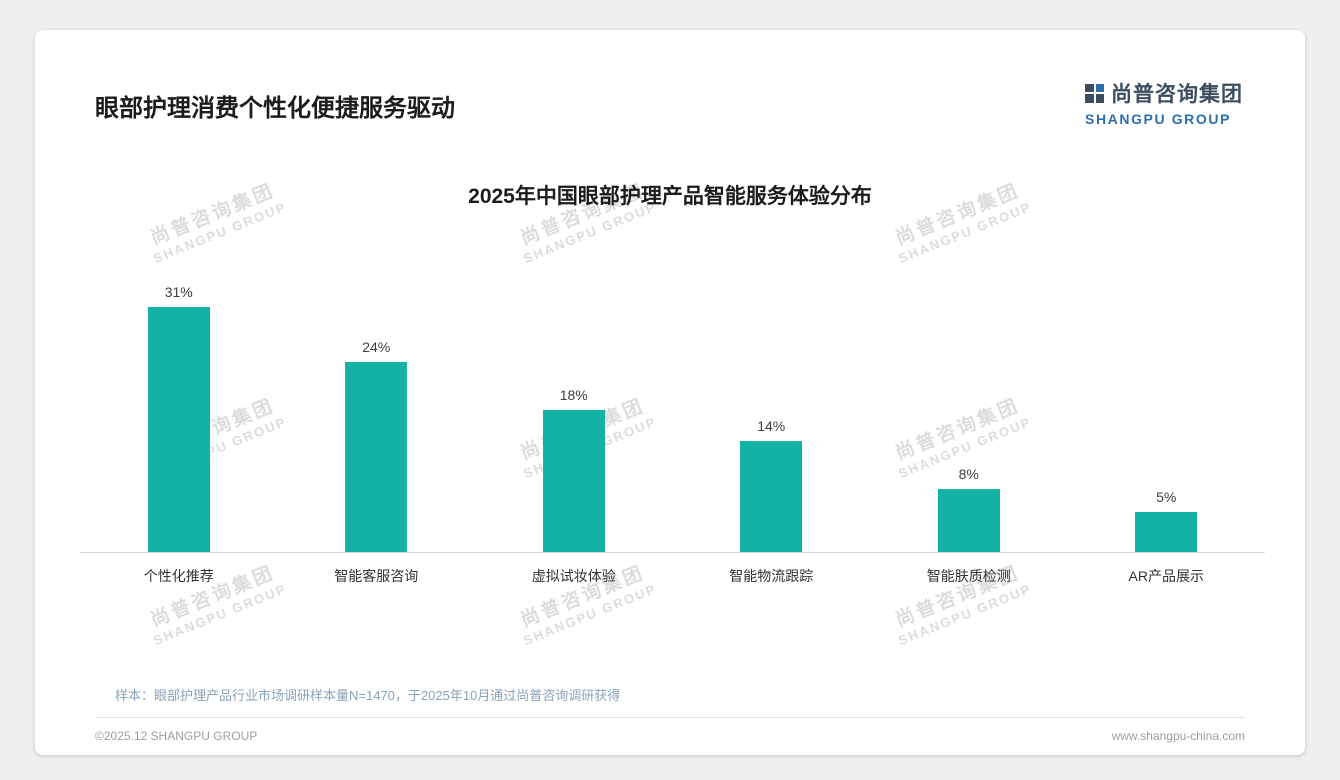 The height and width of the screenshot is (780, 1340). Describe the element at coordinates (1178, 736) in the screenshot. I see `footer-website: www.shangpu-china.com` at that location.